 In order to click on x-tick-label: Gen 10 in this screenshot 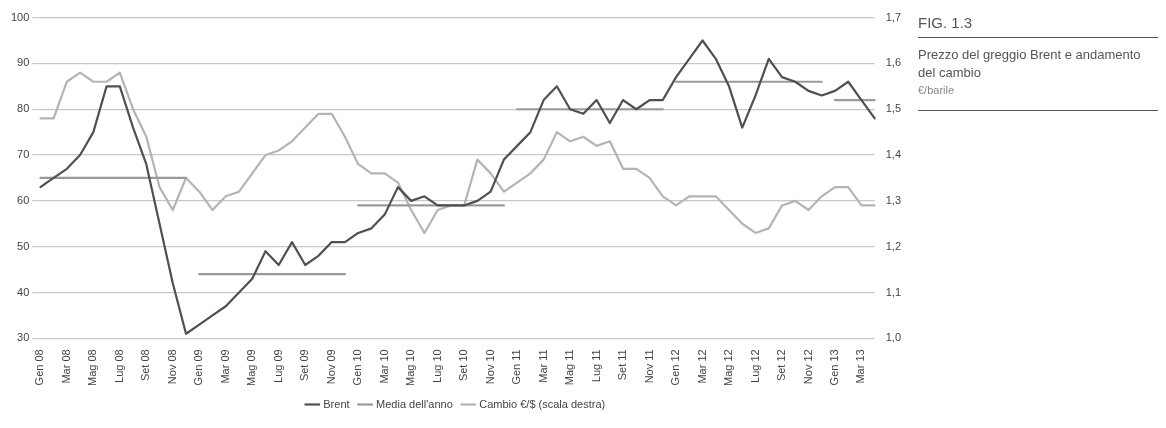, I will do `click(357, 367)`.